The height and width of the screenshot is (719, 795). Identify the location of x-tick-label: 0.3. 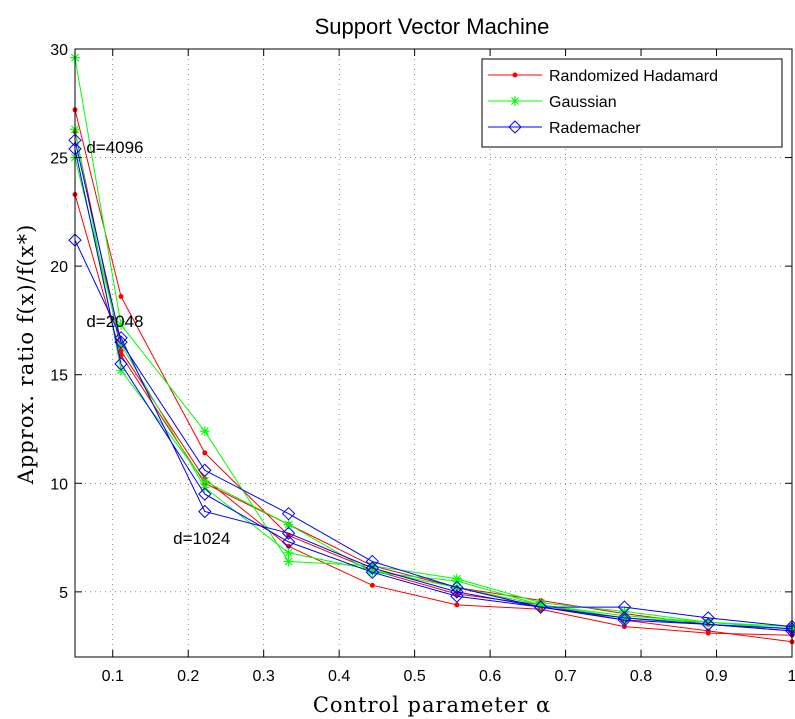
(264, 676).